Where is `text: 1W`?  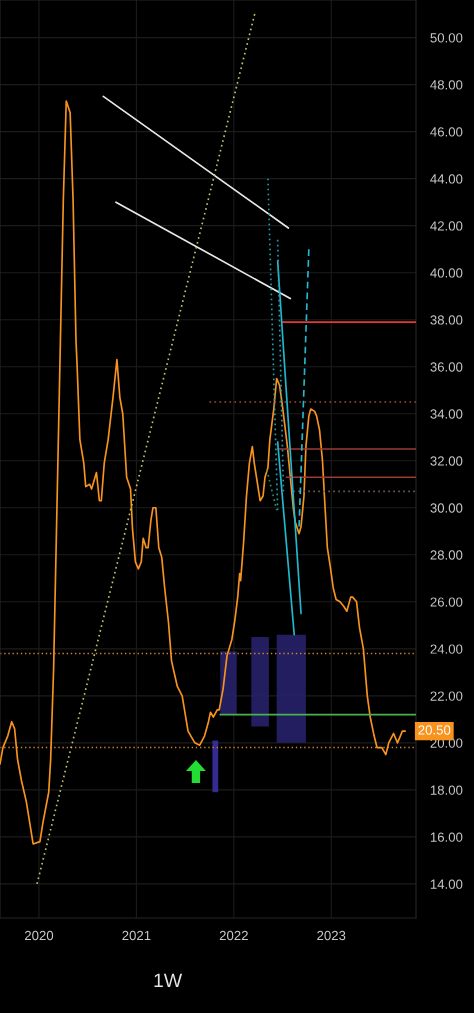
text: 1W is located at coordinates (168, 980).